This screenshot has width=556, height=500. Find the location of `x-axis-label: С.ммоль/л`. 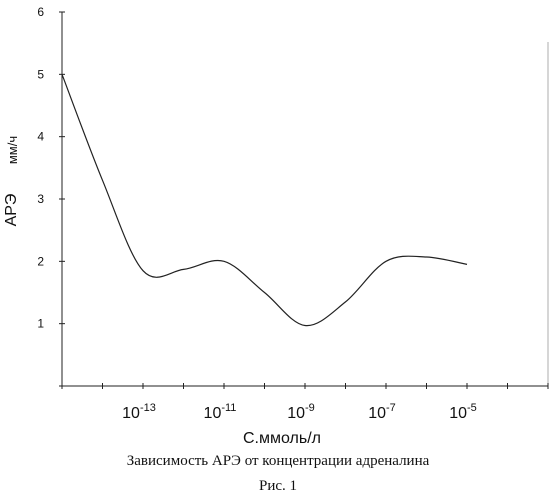

x-axis-label: С.ммоль/л is located at coordinates (282, 438).